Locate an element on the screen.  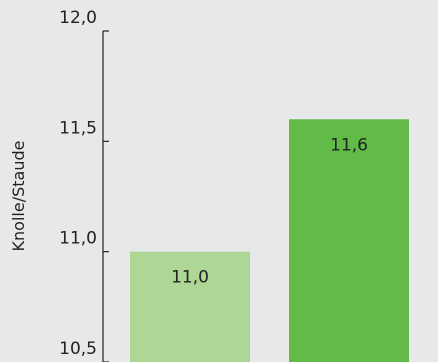
y-axis: 10,5 11,0 11,5 12,0 is located at coordinates (84, 185).